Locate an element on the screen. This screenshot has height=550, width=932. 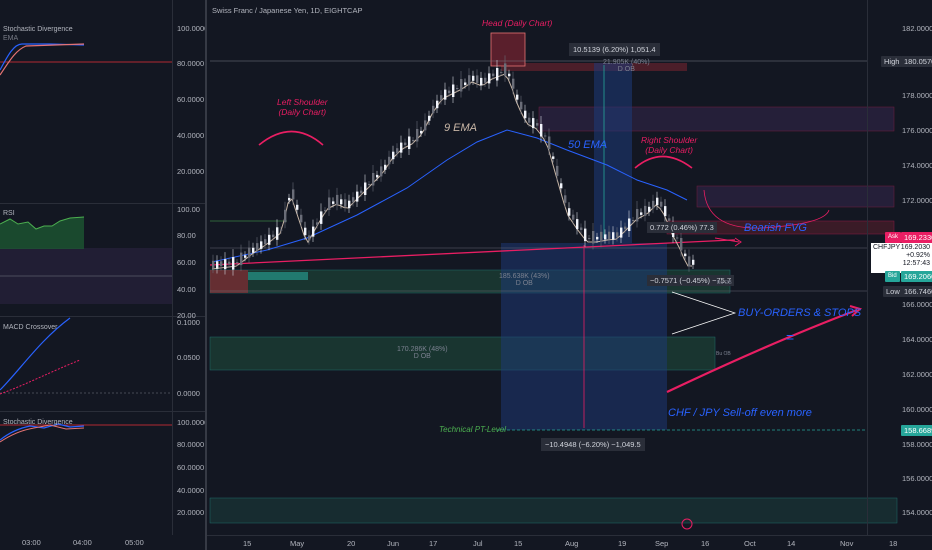
price-tick: 156.0000 is located at coordinates (917, 478).